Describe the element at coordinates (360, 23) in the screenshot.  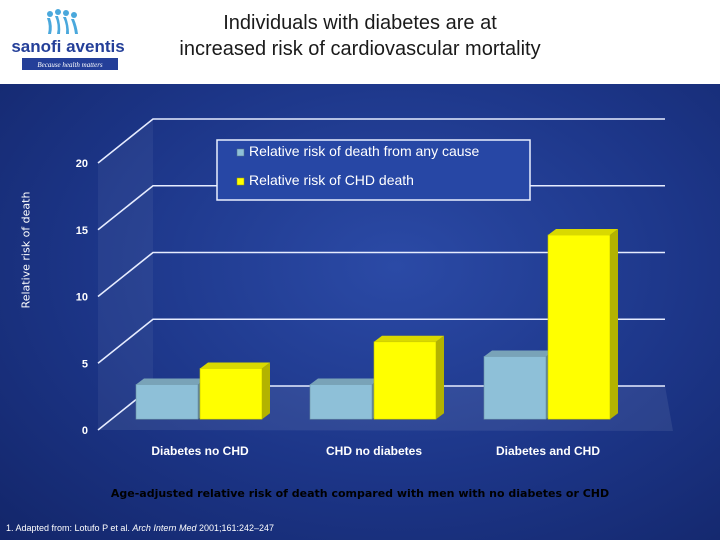
I see `title-line-1: Individuals with diabetes are at` at that location.